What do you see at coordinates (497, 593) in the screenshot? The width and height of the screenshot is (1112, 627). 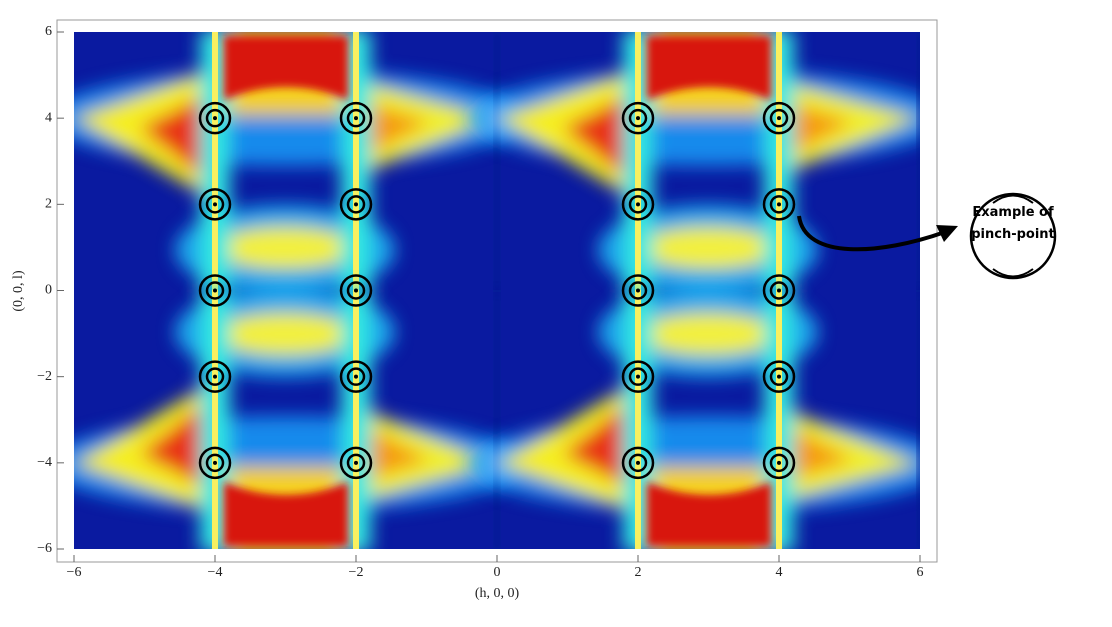 I see `x-axis-label: (h, 0, 0)` at bounding box center [497, 593].